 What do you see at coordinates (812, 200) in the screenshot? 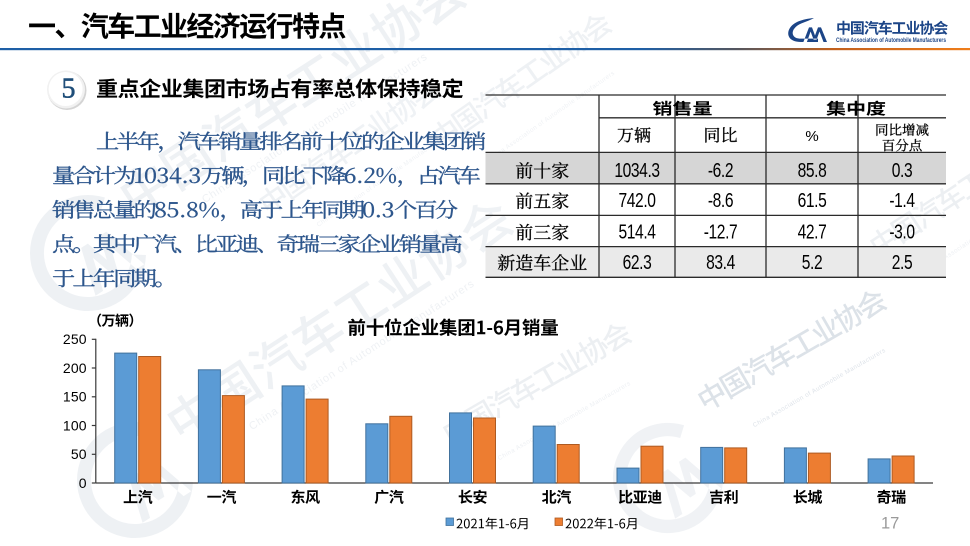
I see `svg-text: 61.5` at bounding box center [812, 200].